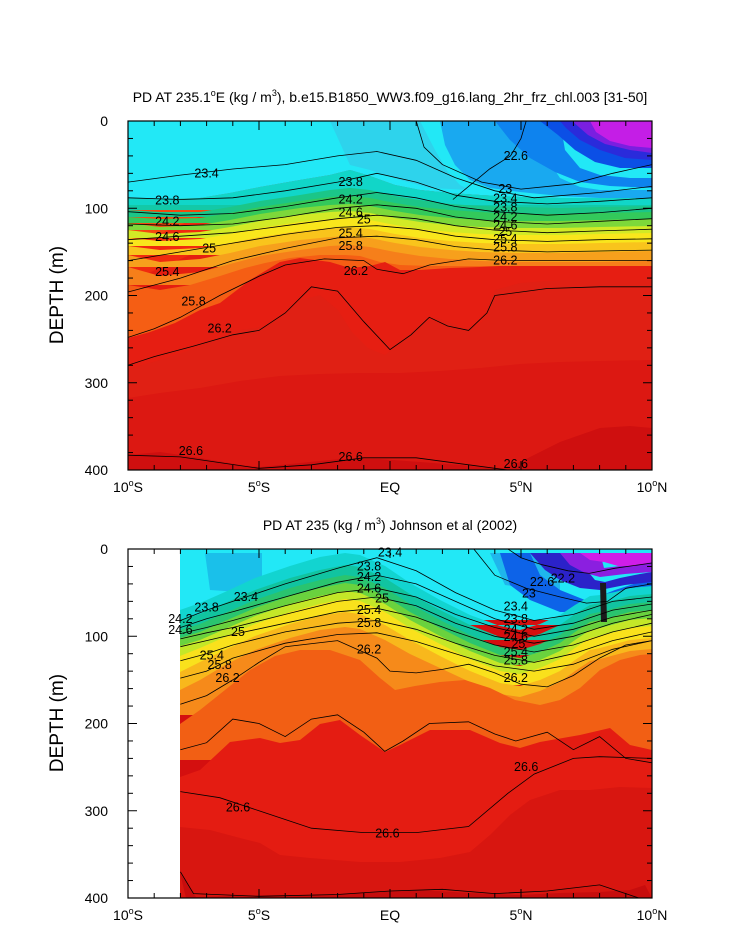 The height and width of the screenshot is (945, 733). I want to click on top-contour-label: 22.6, so click(516, 156).